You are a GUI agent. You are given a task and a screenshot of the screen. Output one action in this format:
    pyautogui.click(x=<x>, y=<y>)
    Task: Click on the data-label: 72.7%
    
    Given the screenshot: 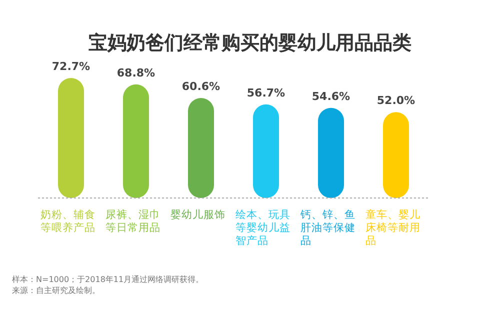 What is the action you would take?
    pyautogui.click(x=71, y=66)
    